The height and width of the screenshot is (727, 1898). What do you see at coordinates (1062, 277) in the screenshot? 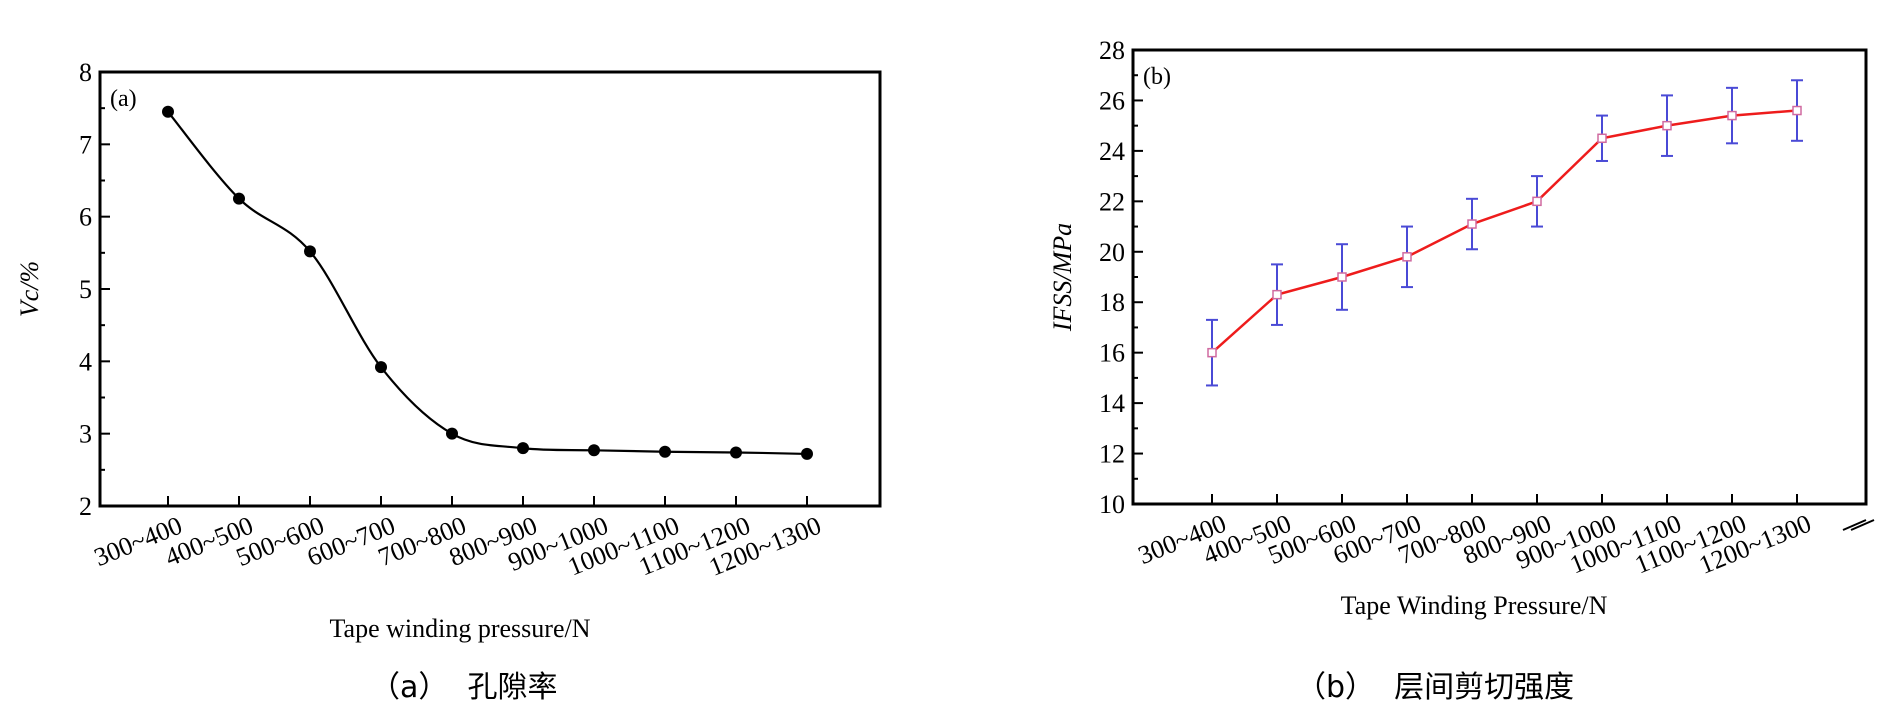
I see `chartb-y-axis-title: IFSS/MPa` at bounding box center [1062, 277].